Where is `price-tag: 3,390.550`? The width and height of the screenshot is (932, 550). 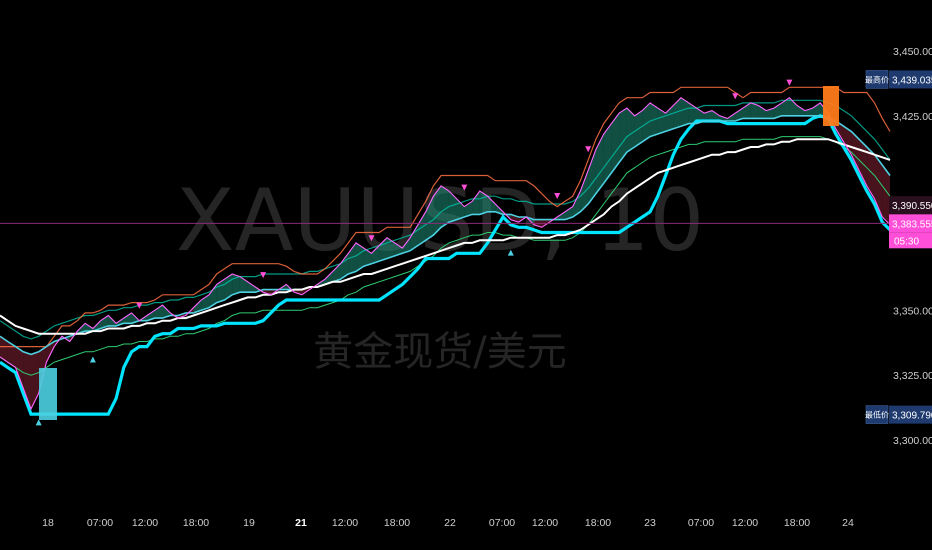 price-tag: 3,390.550 is located at coordinates (910, 205).